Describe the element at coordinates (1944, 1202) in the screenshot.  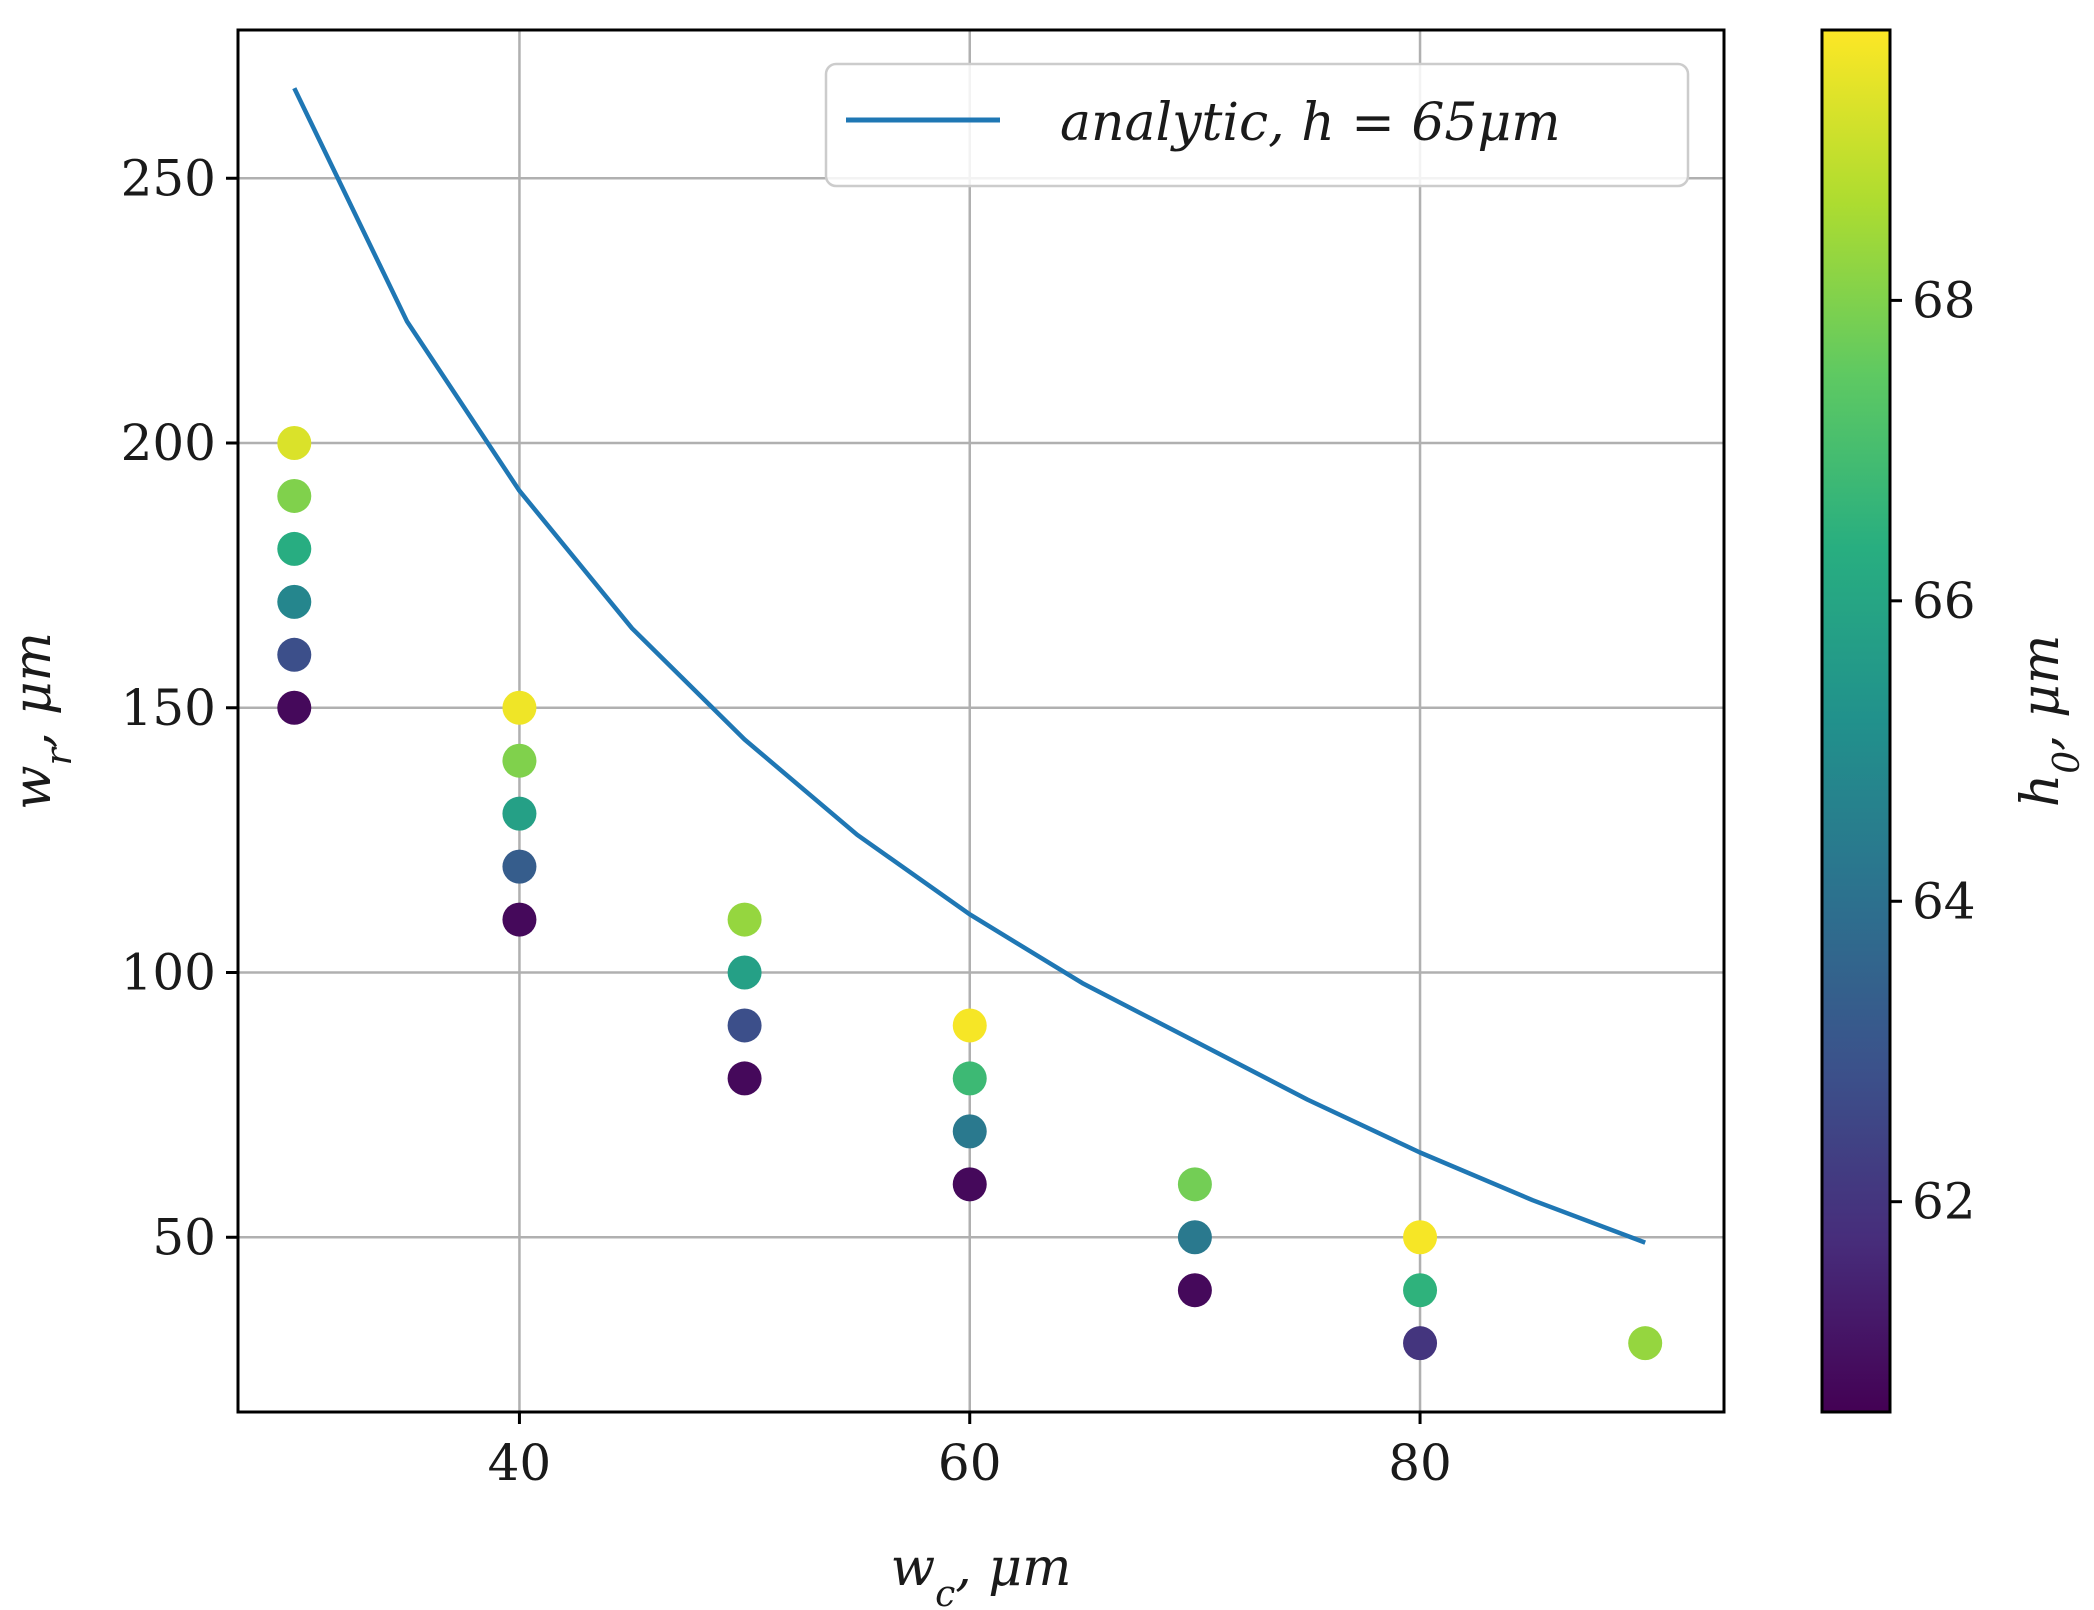
I see `colorbar-tick-label: 62` at that location.